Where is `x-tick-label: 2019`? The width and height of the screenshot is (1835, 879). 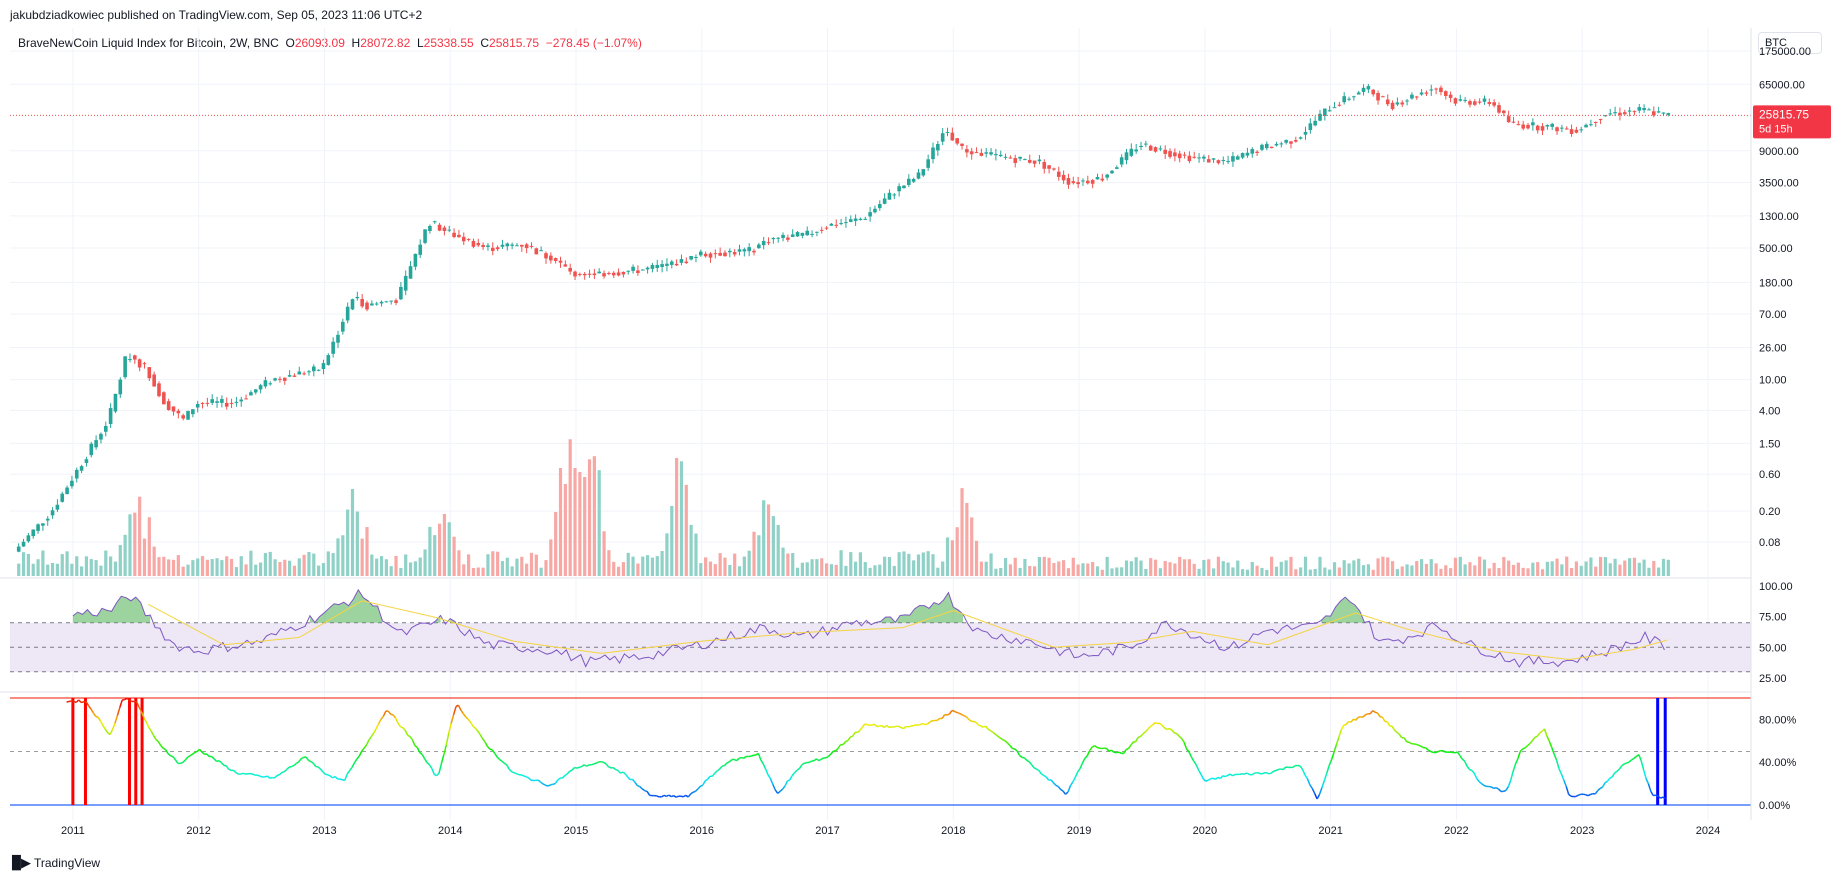
x-tick-label: 2019 is located at coordinates (1079, 831).